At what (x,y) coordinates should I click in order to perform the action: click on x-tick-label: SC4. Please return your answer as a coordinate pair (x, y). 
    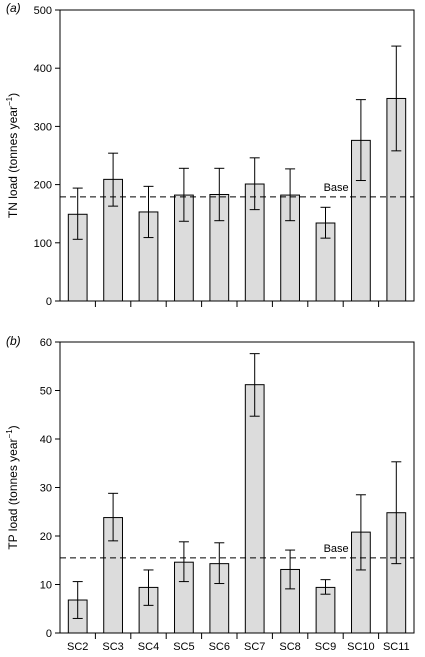
    Looking at the image, I should click on (148, 647).